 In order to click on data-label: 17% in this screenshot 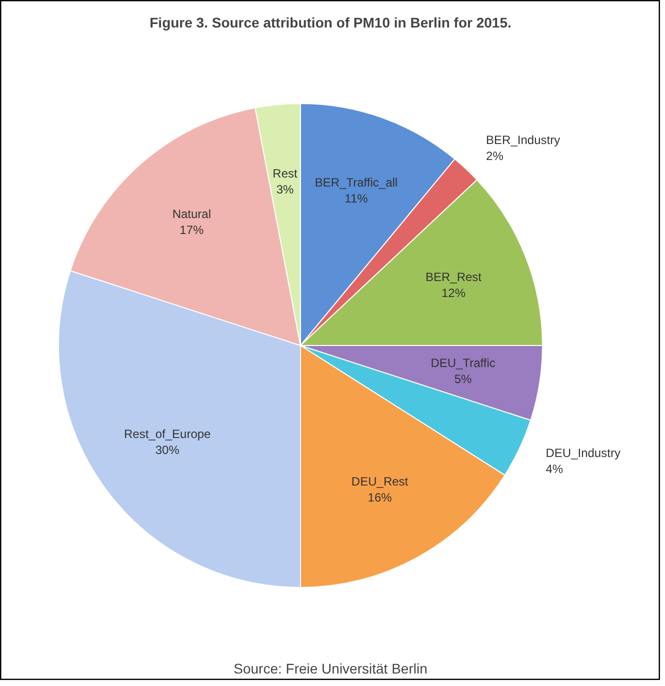, I will do `click(192, 230)`.